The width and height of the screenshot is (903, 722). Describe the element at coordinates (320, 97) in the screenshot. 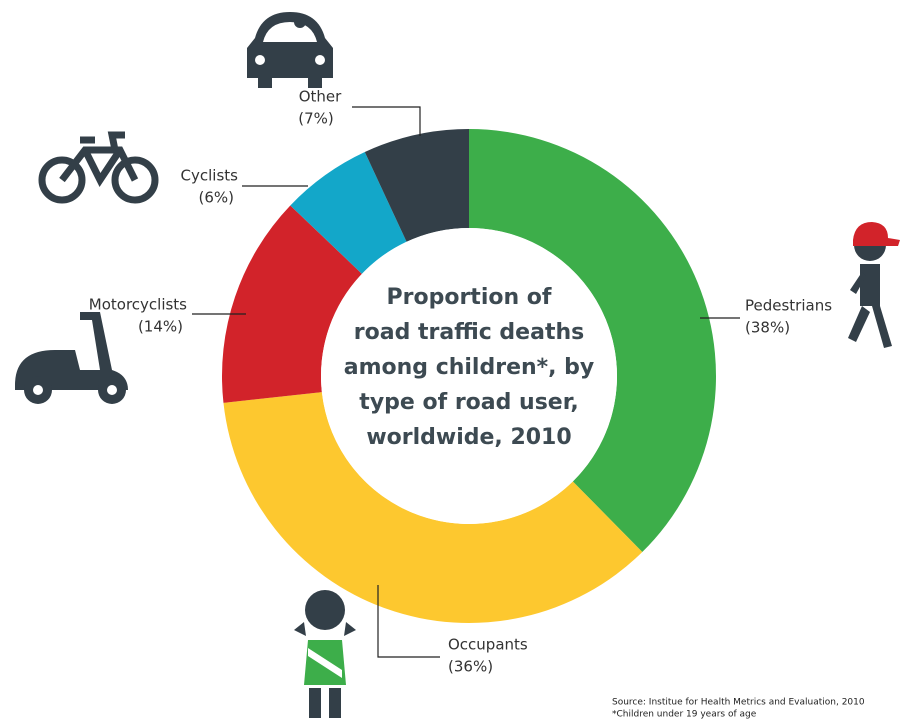

I see `slice-label: Other` at that location.